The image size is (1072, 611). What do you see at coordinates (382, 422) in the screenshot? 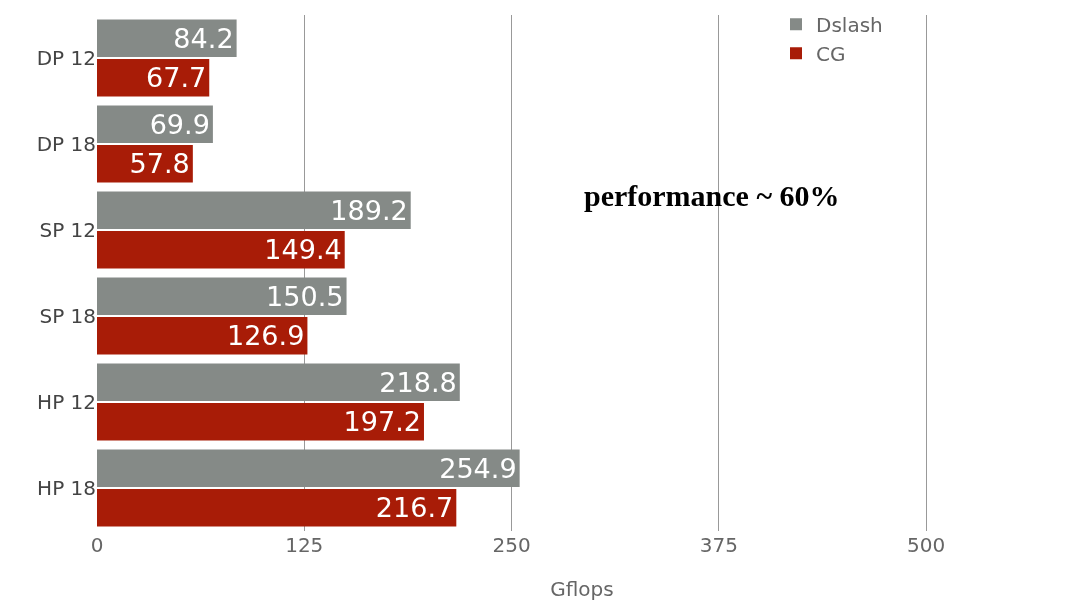
I see `data-label: 197.2` at bounding box center [382, 422].